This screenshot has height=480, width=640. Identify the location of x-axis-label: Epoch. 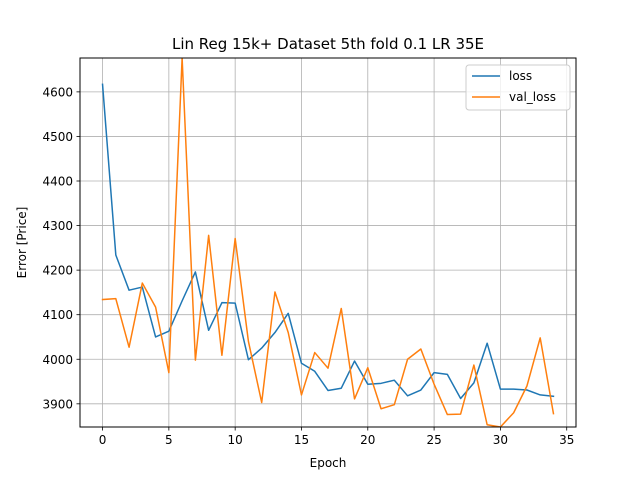
(328, 463).